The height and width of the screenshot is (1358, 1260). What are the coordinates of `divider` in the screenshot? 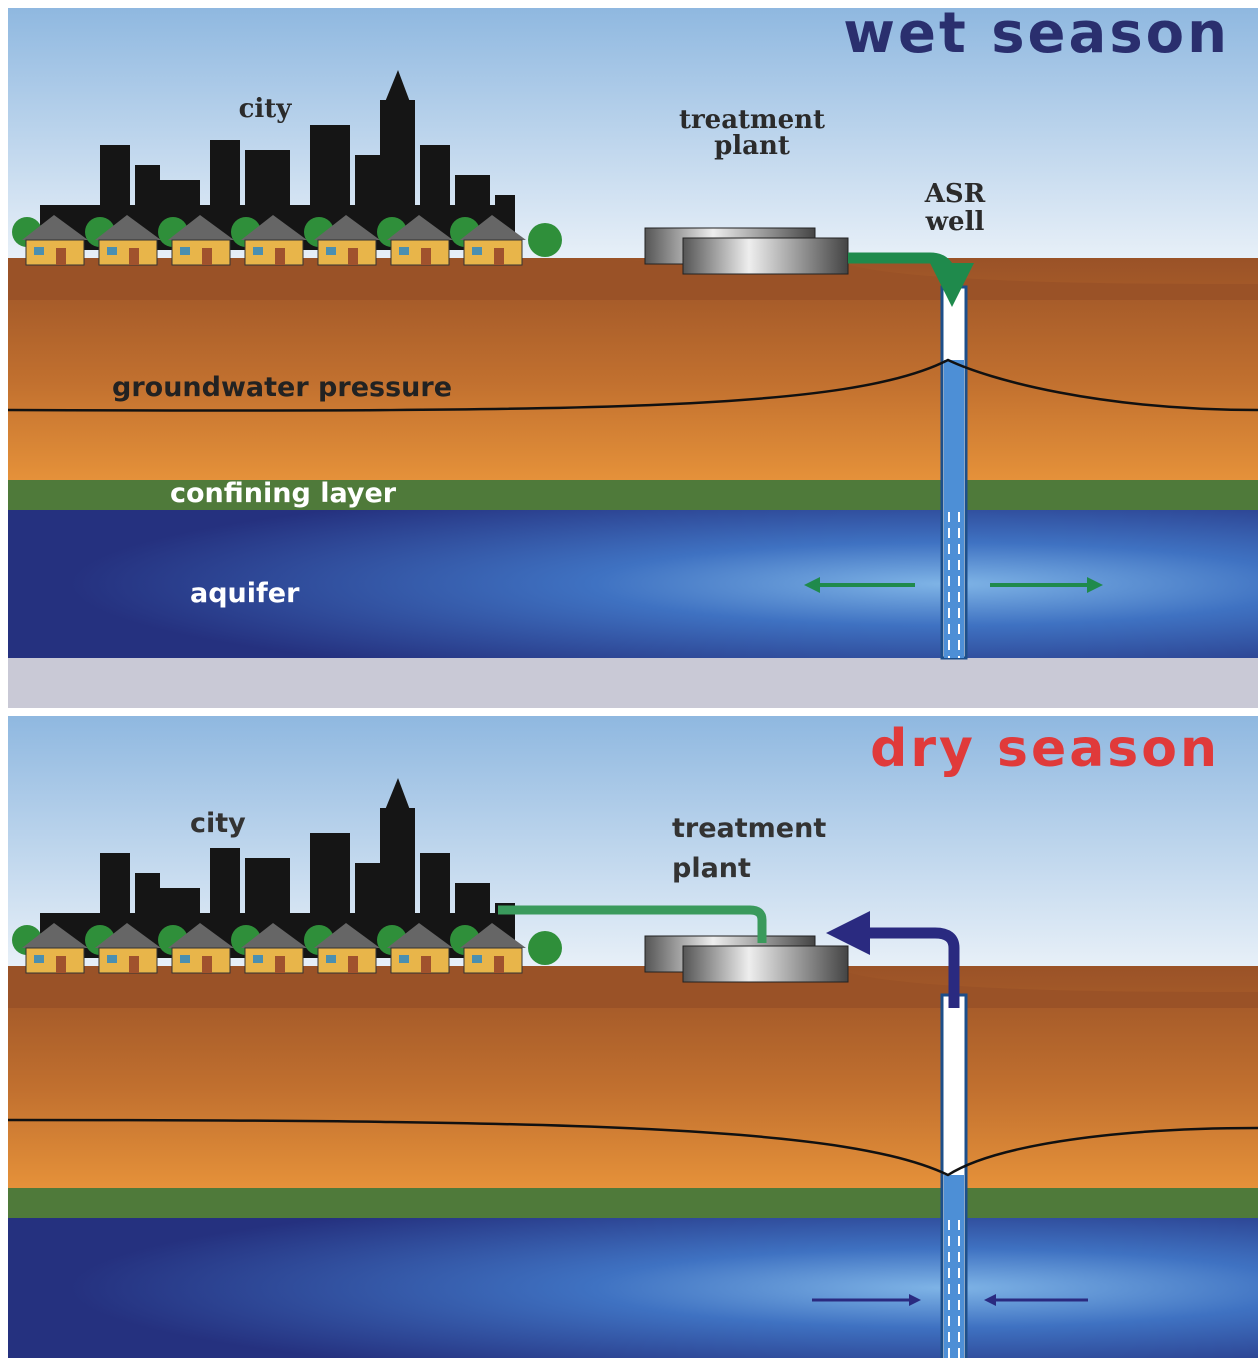 It's located at (633, 683).